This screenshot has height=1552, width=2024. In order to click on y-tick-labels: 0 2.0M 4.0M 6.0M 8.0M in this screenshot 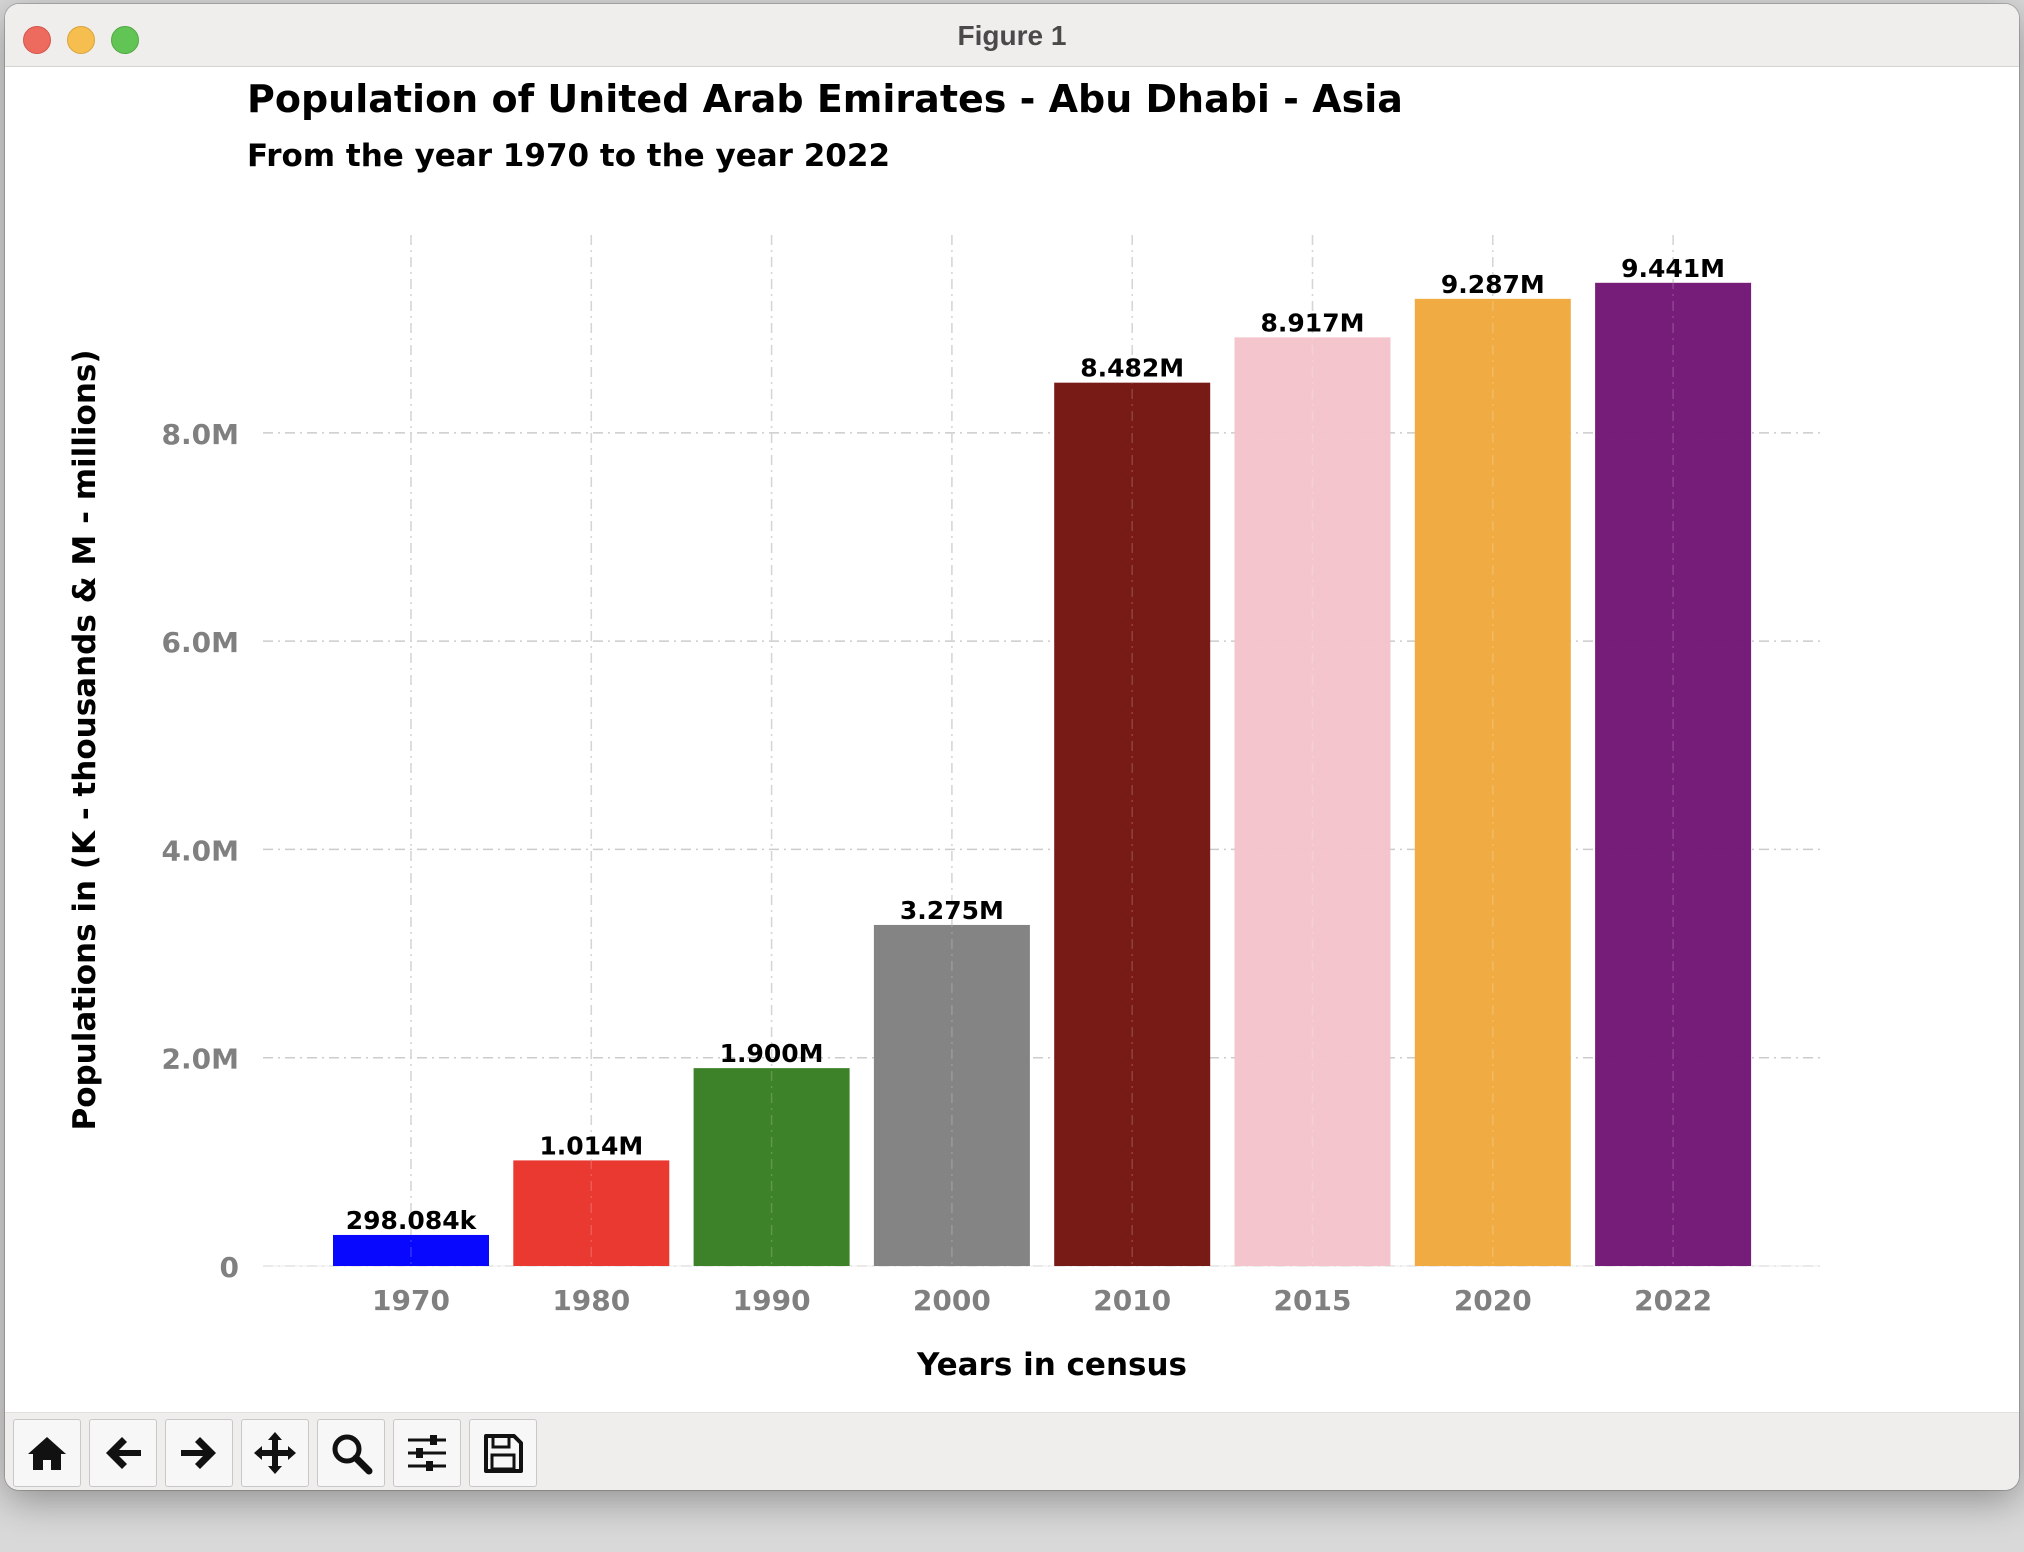, I will do `click(200, 851)`.